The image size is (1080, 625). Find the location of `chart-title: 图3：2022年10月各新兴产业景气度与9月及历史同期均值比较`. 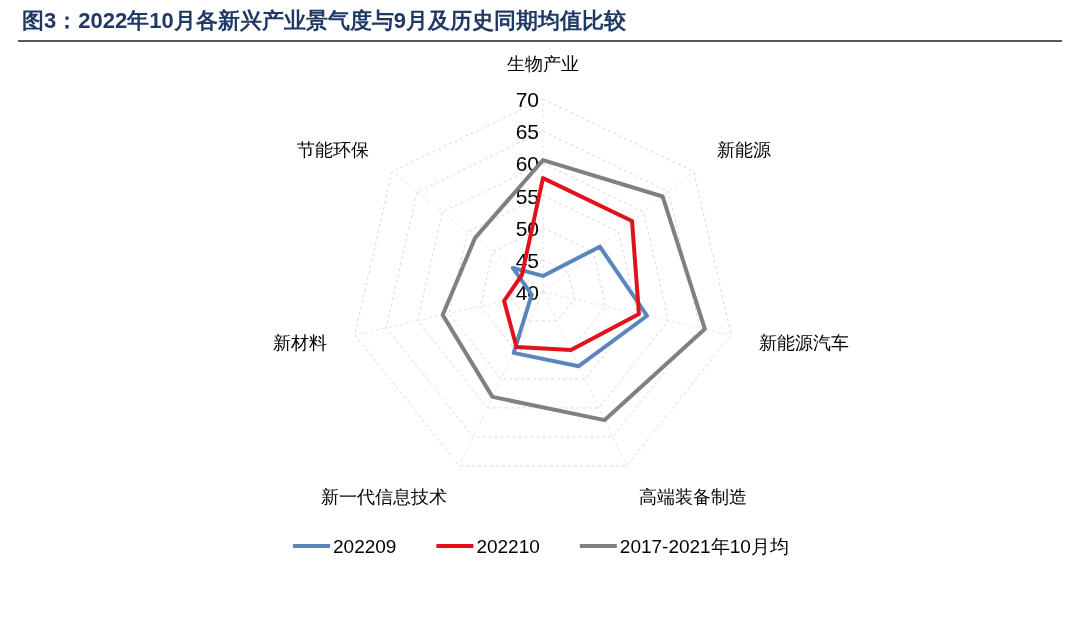

chart-title: 图3：2022年10月各新兴产业景气度与9月及历史同期均值比较 is located at coordinates (324, 20).